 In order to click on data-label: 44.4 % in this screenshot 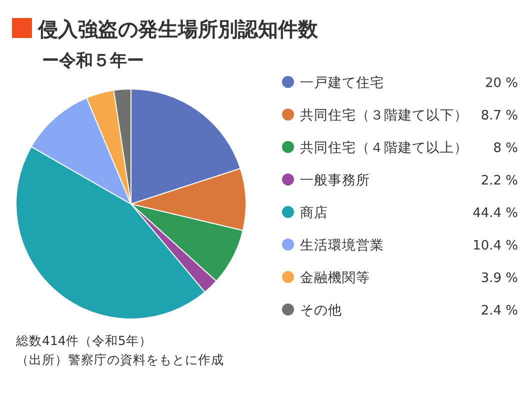, I will do `click(495, 213)`.